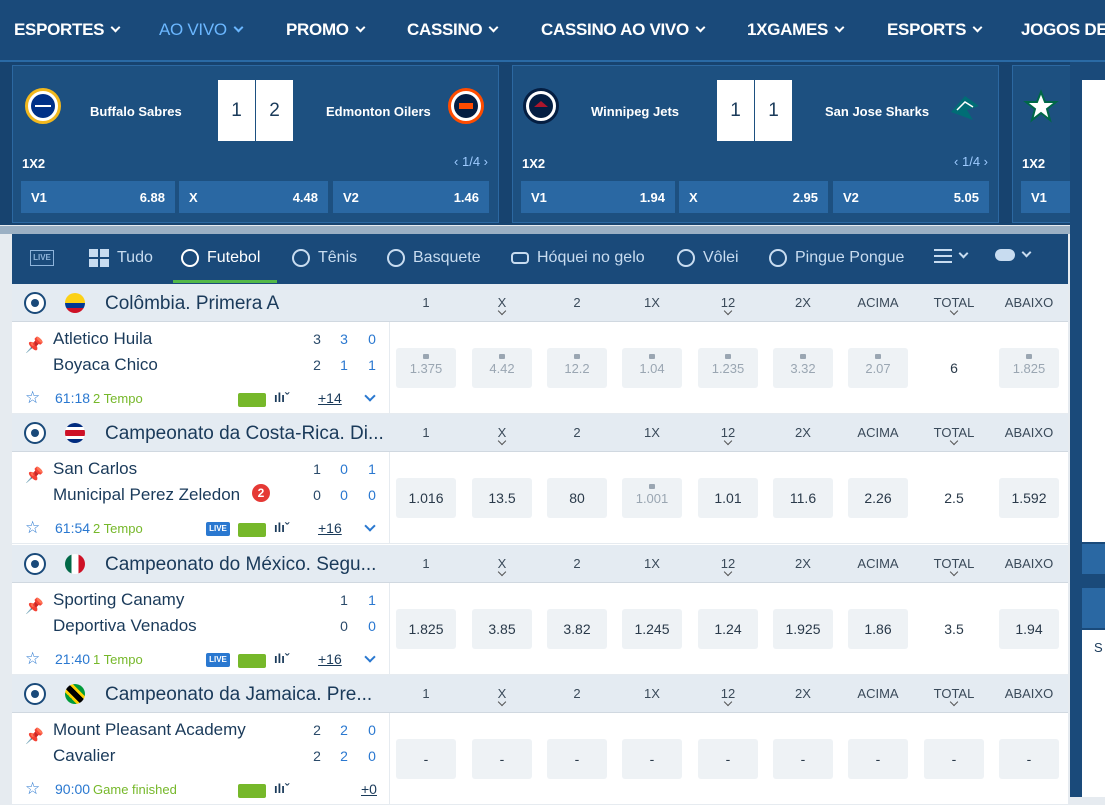 Image resolution: width=1105 pixels, height=805 pixels. I want to click on nav-esports: ESPORTS, so click(935, 30).